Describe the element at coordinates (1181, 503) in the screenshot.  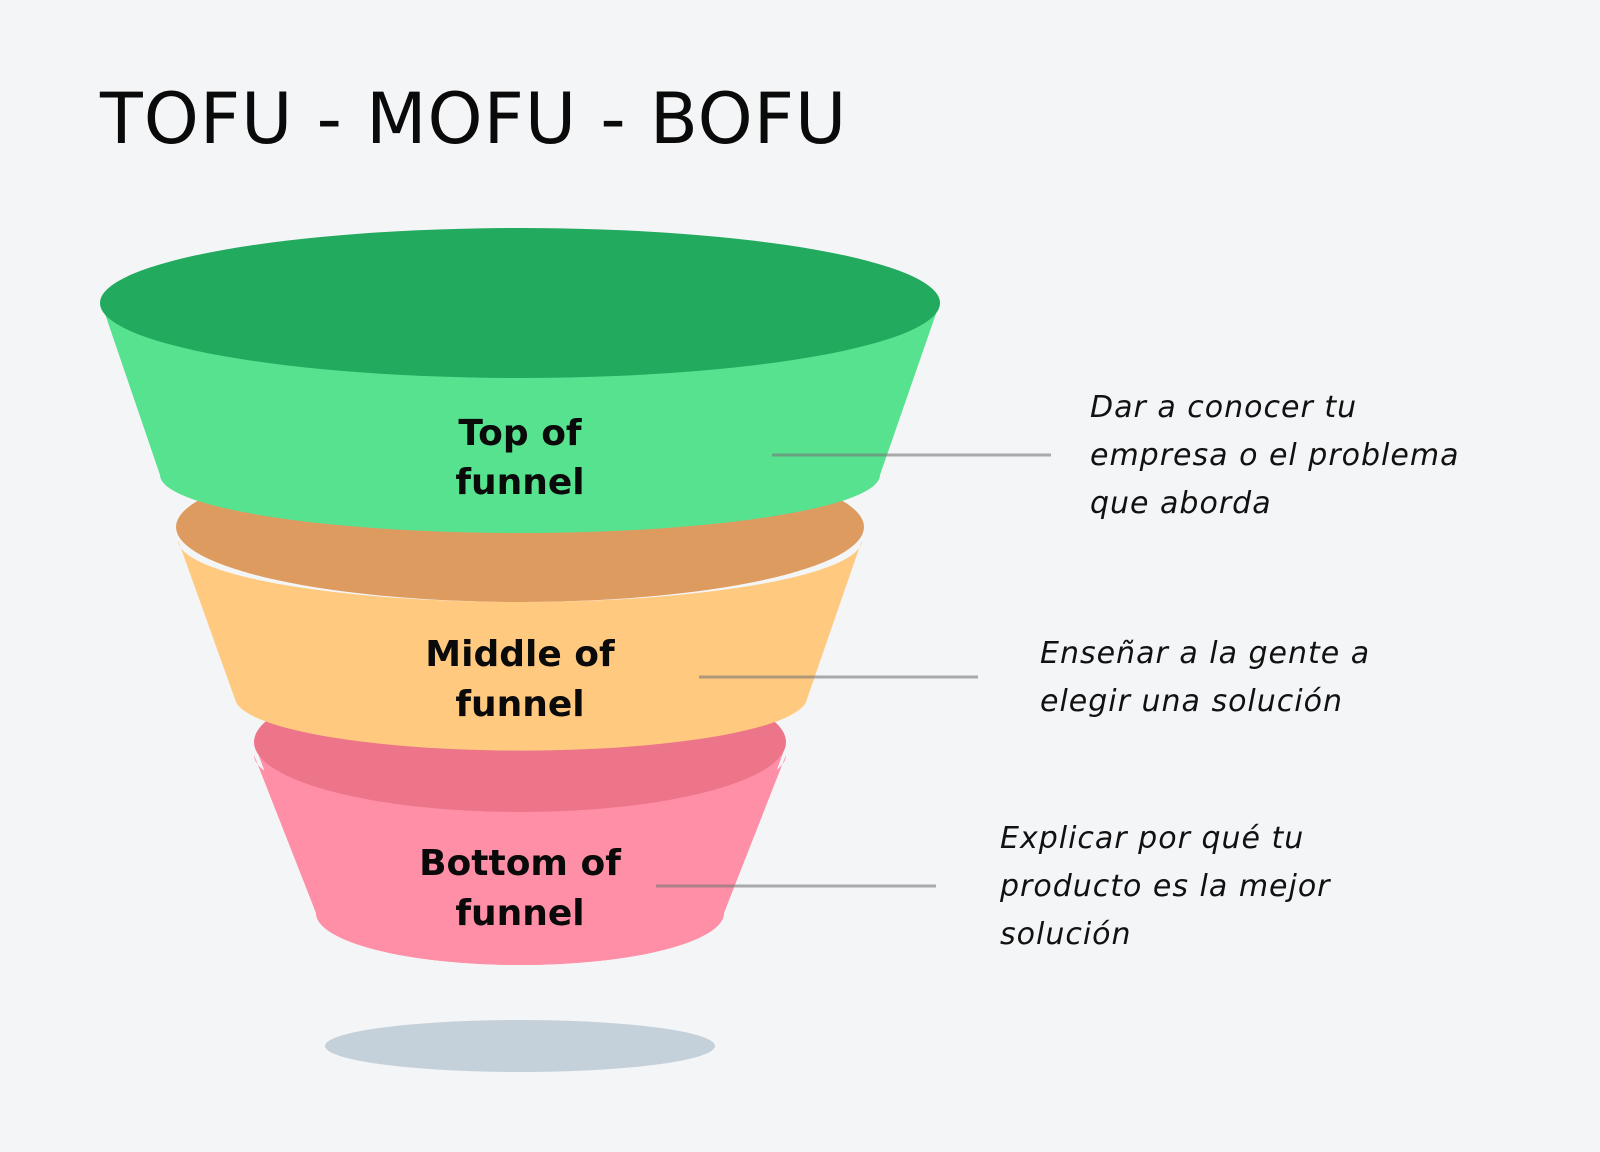
I see `description-line: que aborda` at that location.